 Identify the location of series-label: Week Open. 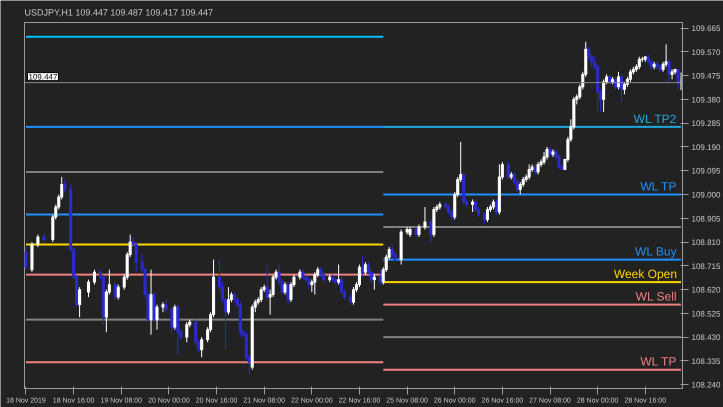
(646, 274).